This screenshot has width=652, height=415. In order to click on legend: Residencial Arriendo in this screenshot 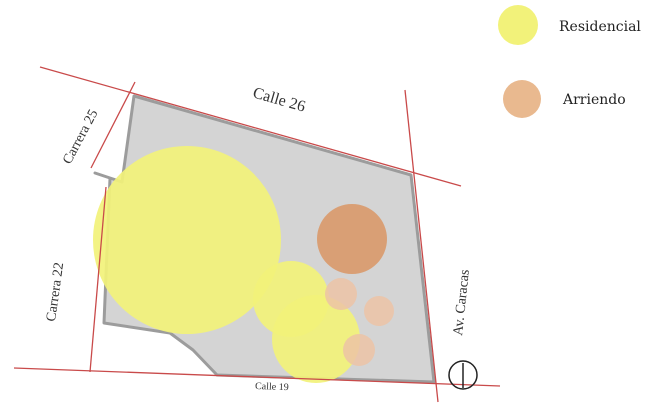, I will do `click(569, 61)`.